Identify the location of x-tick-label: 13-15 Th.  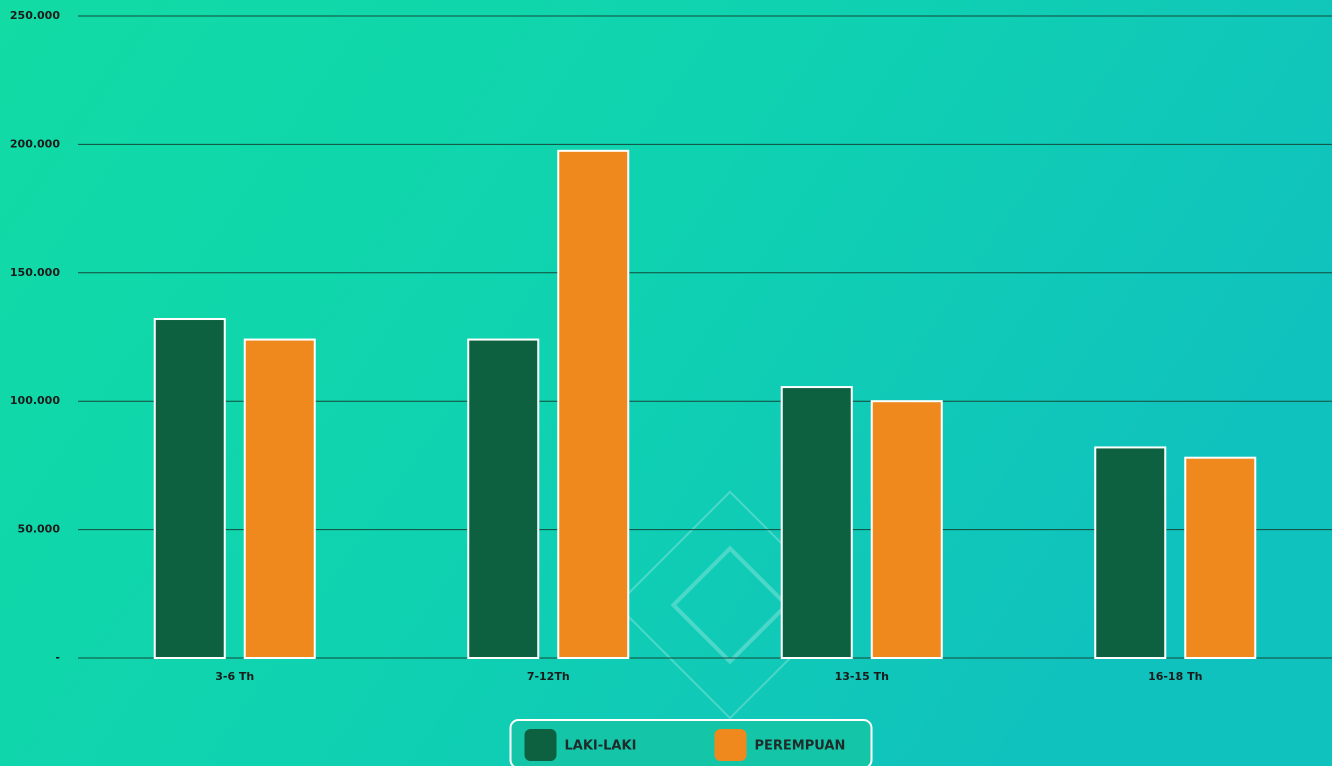
(862, 676).